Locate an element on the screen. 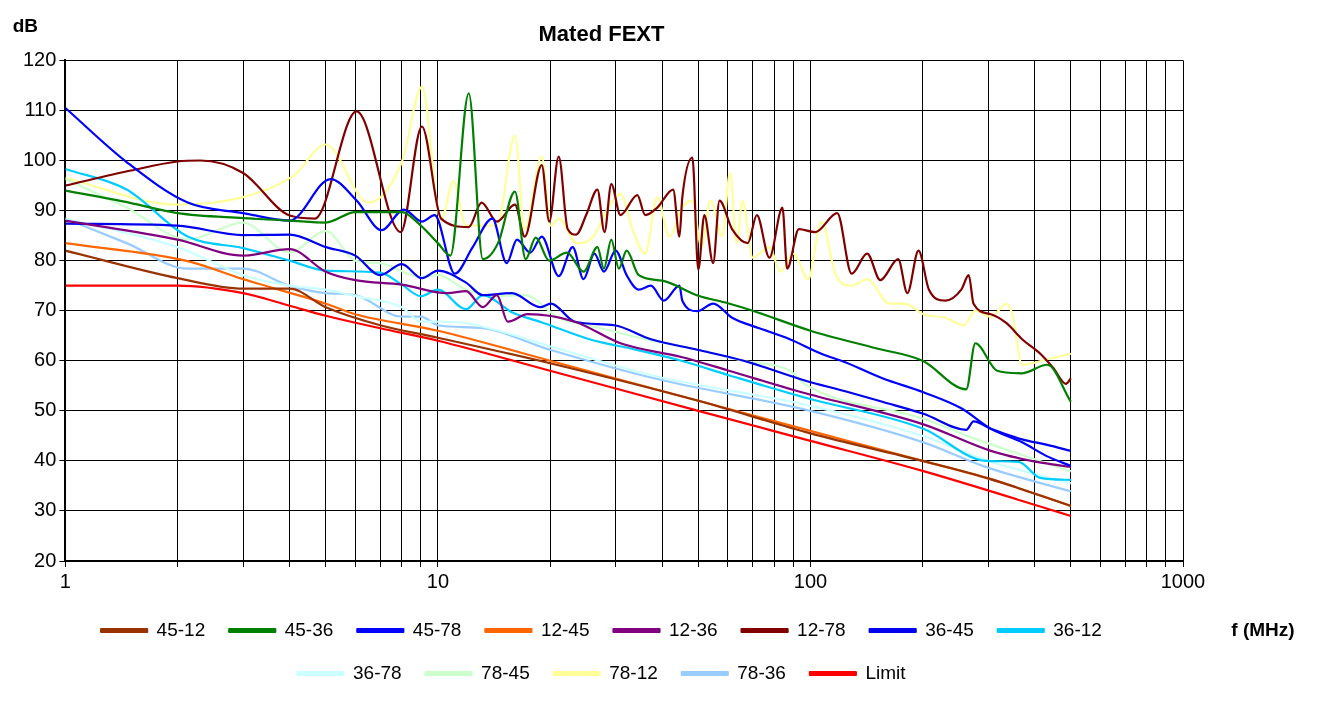  x-tick-label: 1000 is located at coordinates (1183, 580).